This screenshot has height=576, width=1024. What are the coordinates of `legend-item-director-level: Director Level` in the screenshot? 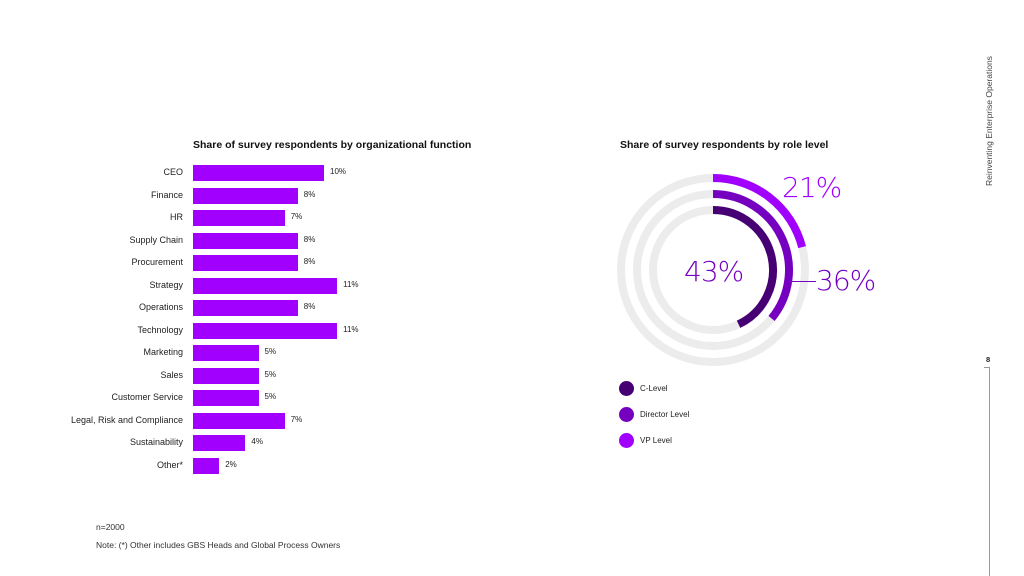 It's located at (654, 414).